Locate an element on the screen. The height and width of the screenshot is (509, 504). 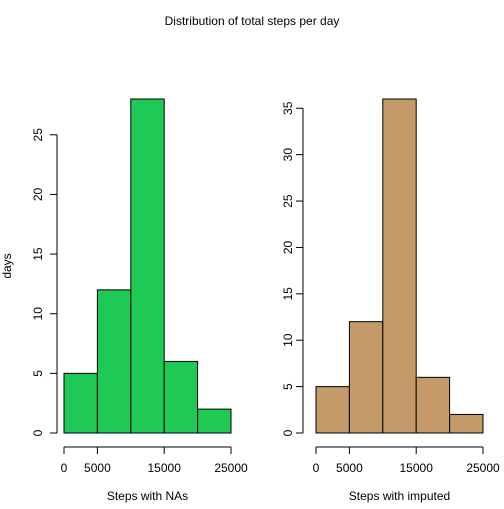
x-axis-label: Steps with imputed is located at coordinates (399, 496).